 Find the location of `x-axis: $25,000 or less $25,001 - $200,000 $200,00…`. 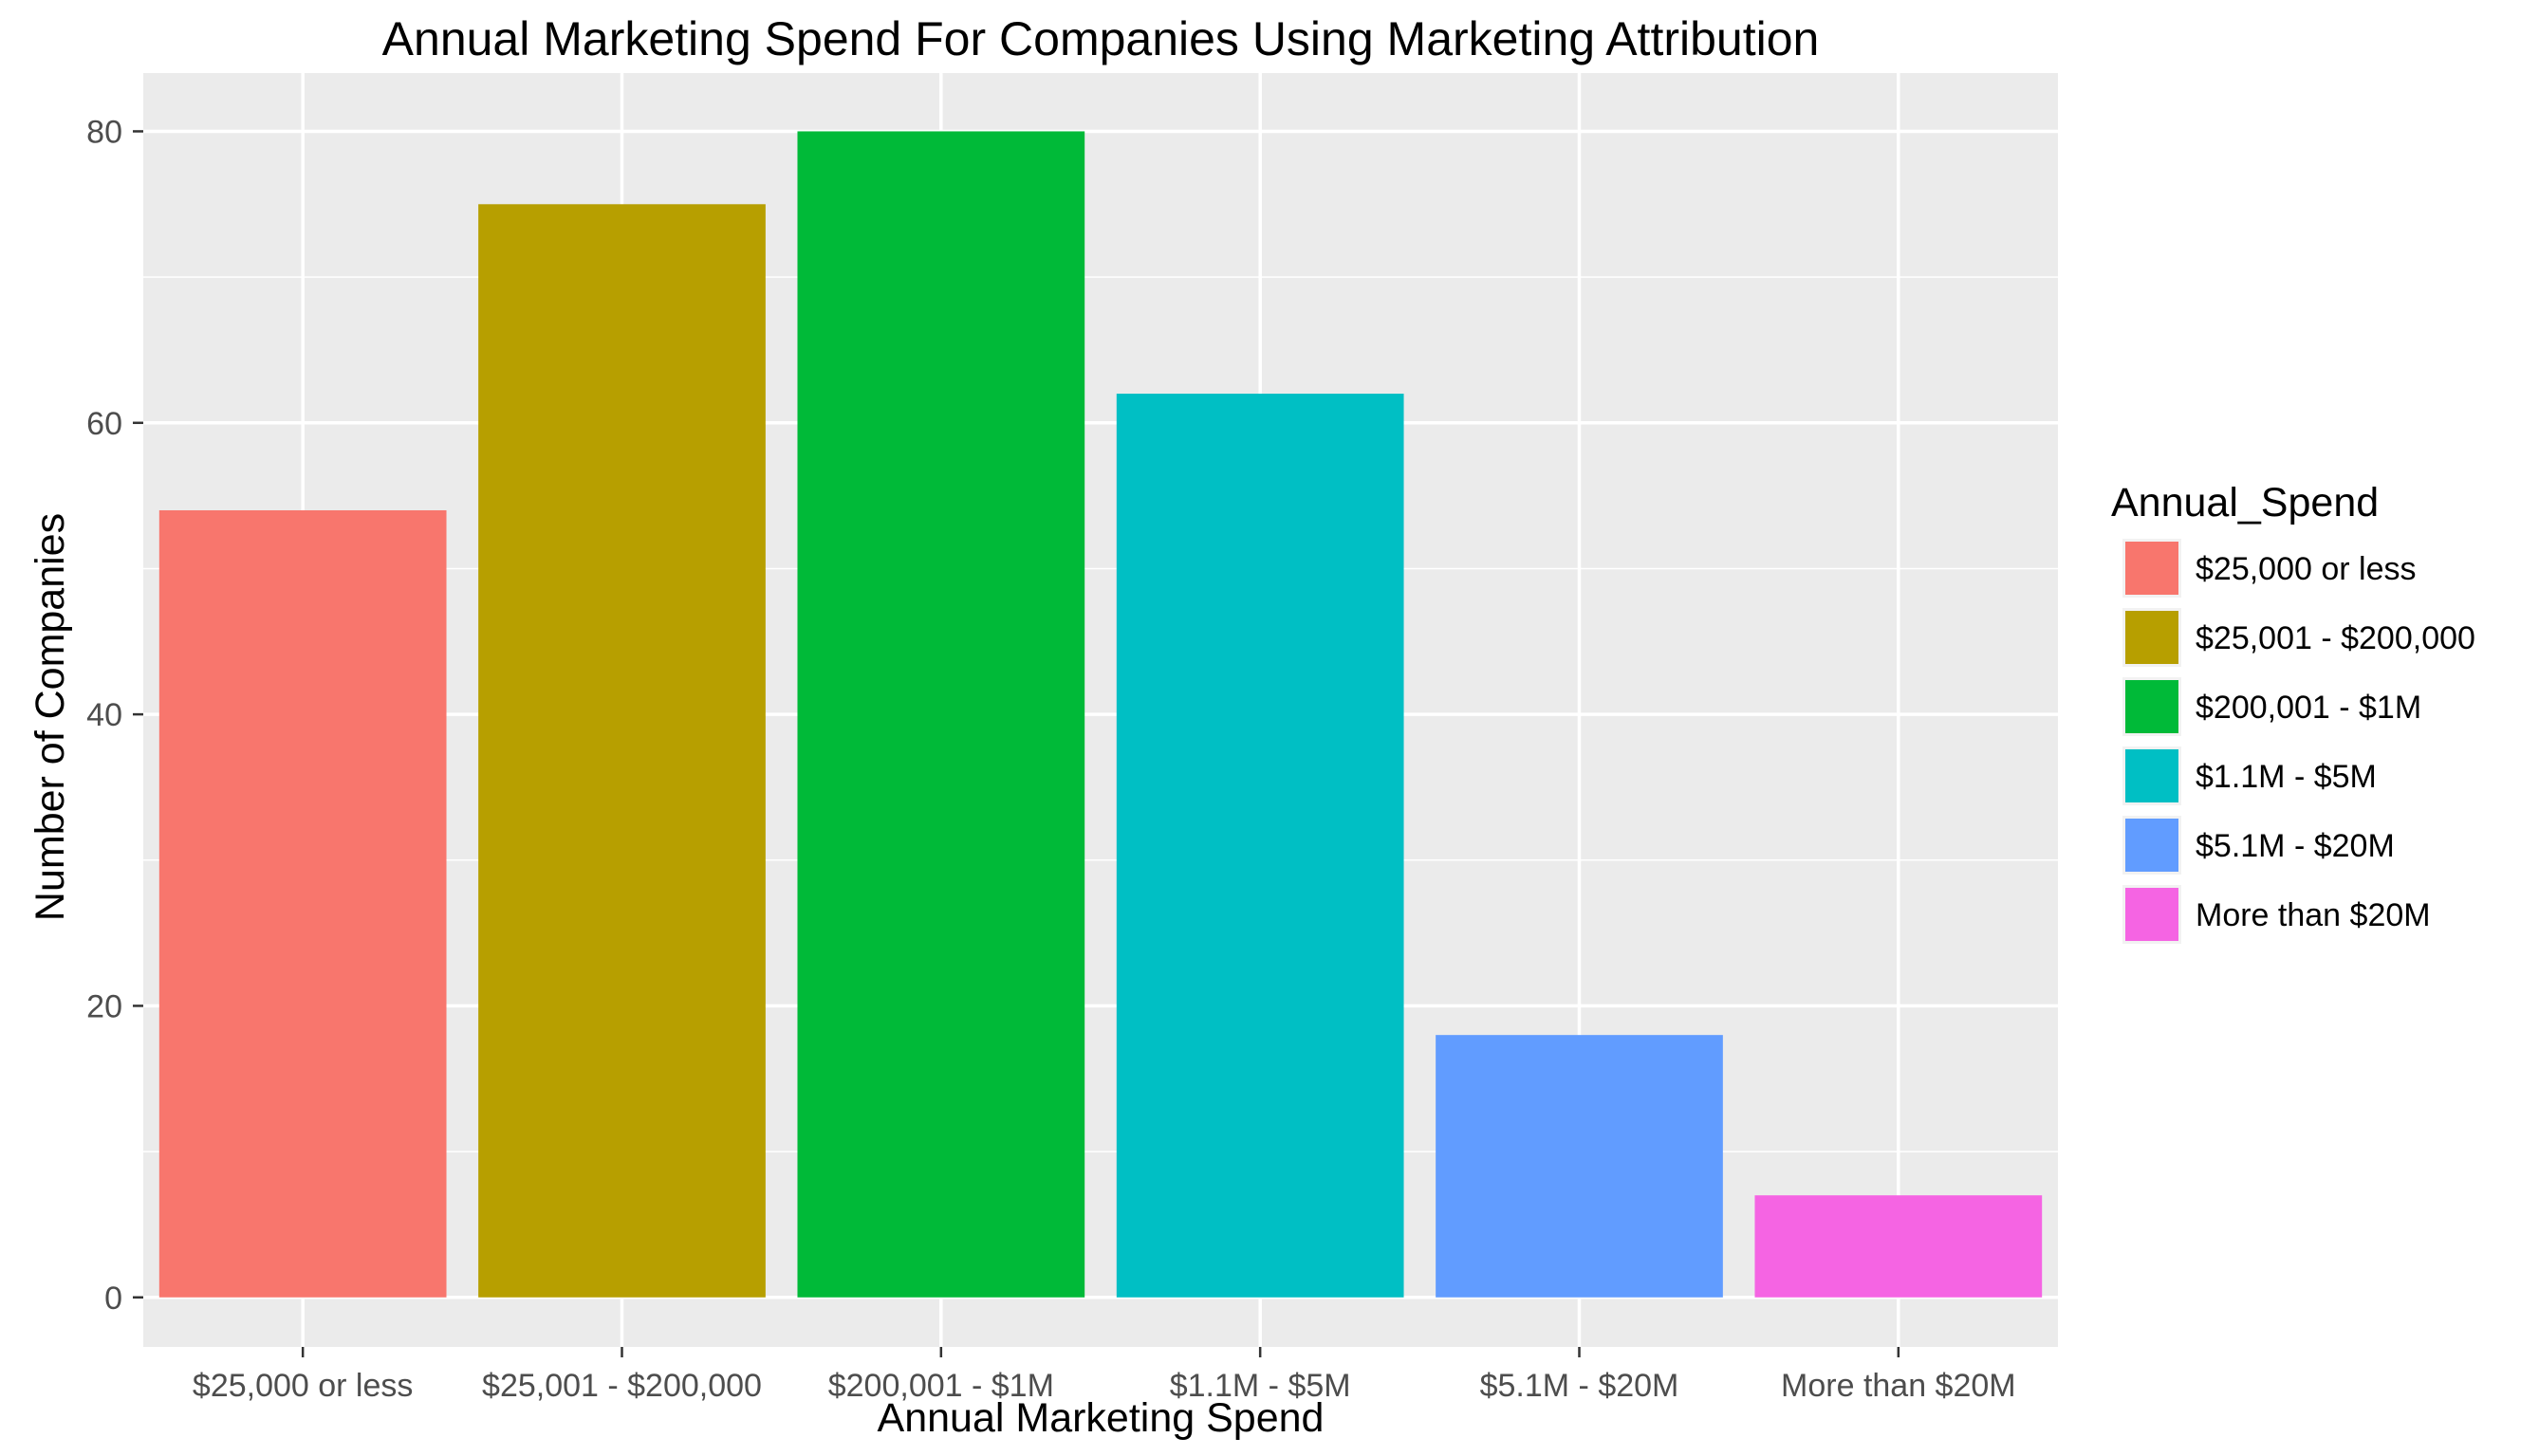

x-axis: $25,000 or less $25,001 - $200,000 $200,00… is located at coordinates (1104, 1376).